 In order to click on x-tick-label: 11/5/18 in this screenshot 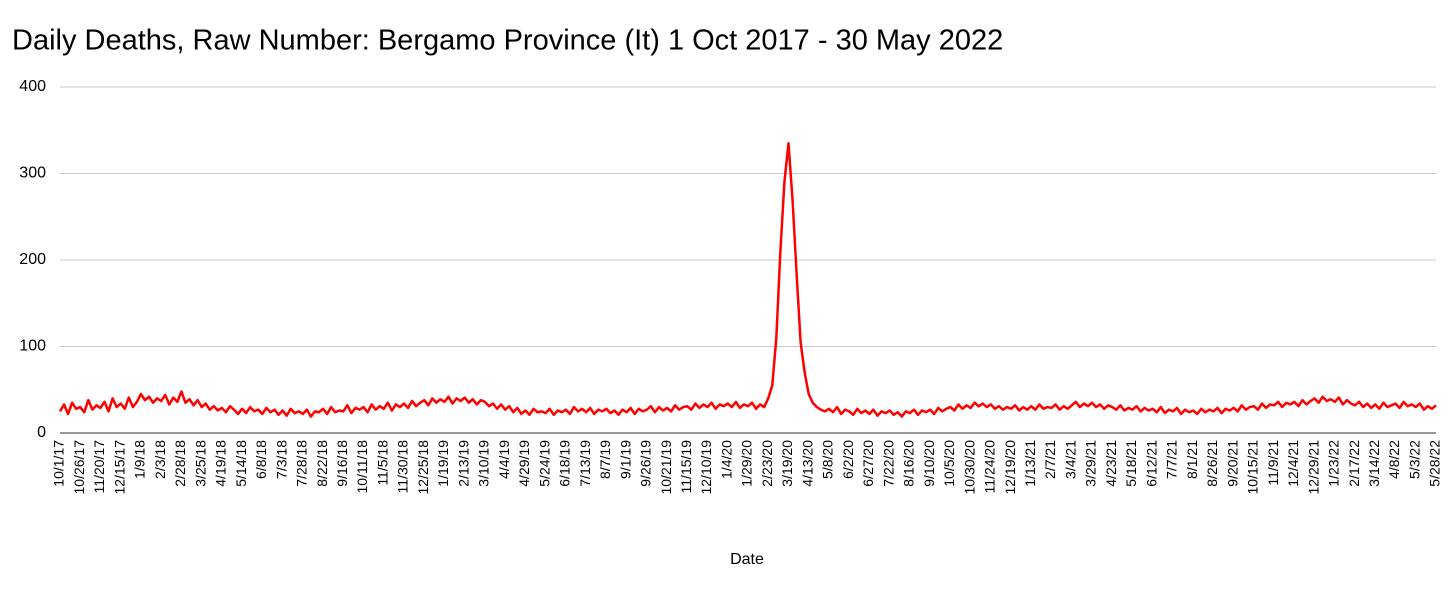, I will do `click(382, 463)`.